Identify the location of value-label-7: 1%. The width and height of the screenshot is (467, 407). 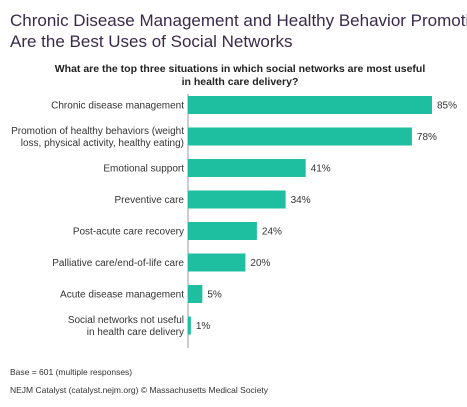
(203, 326).